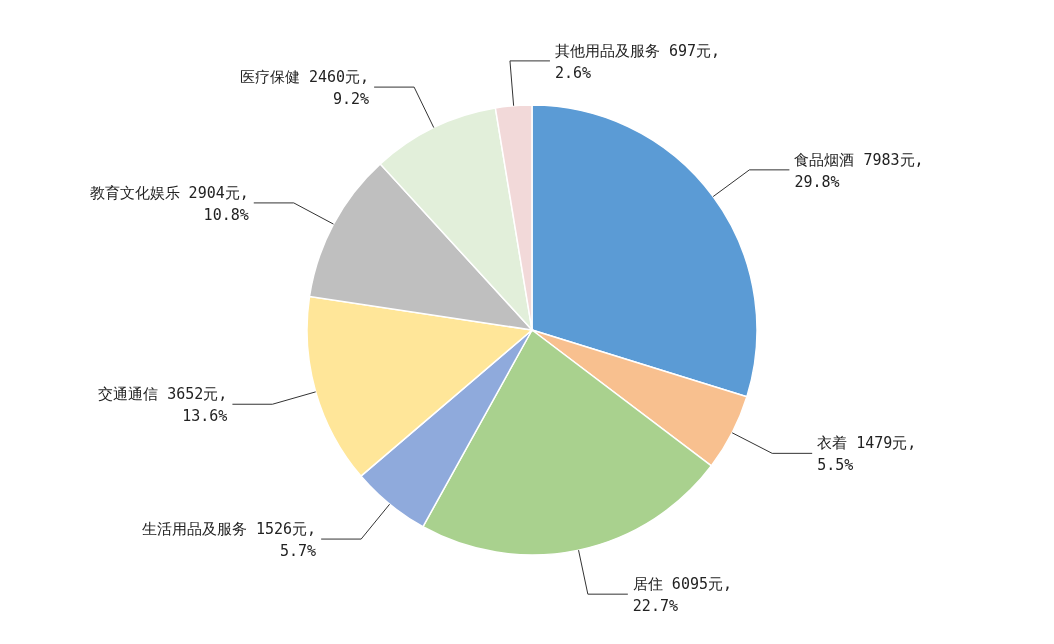  What do you see at coordinates (229, 540) in the screenshot?
I see `slice-label: 生活用品及服务 1526元, 5.7%` at bounding box center [229, 540].